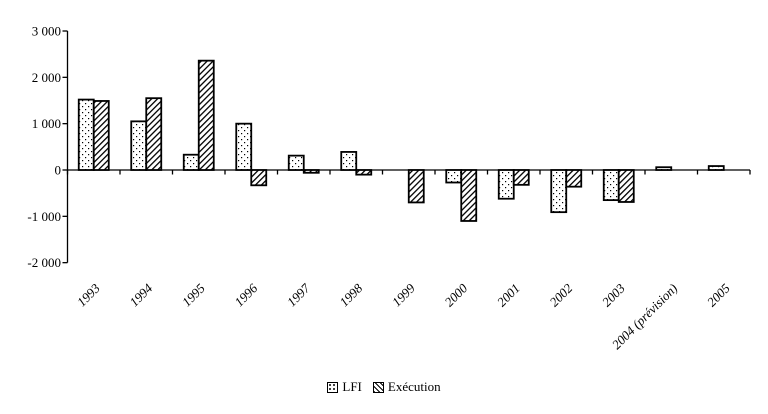  I want to click on y-tick-label-1-000: 1 000, so click(46, 123).